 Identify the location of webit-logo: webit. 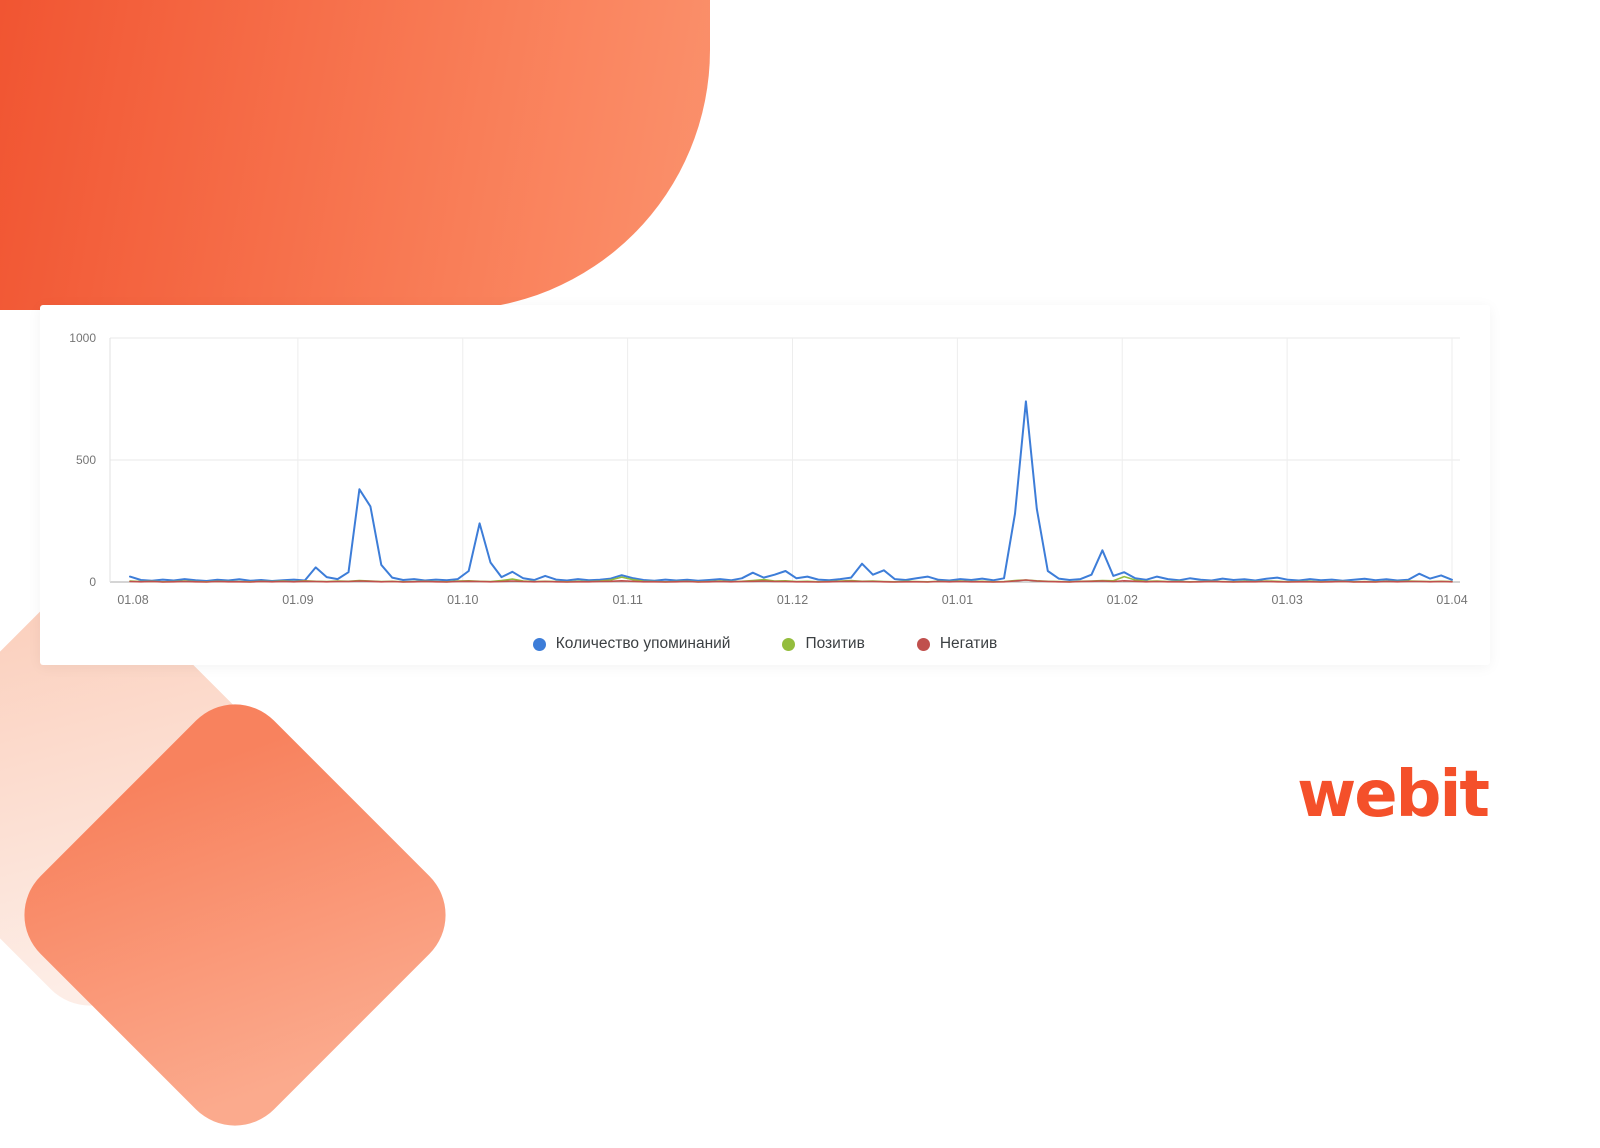
(1393, 795).